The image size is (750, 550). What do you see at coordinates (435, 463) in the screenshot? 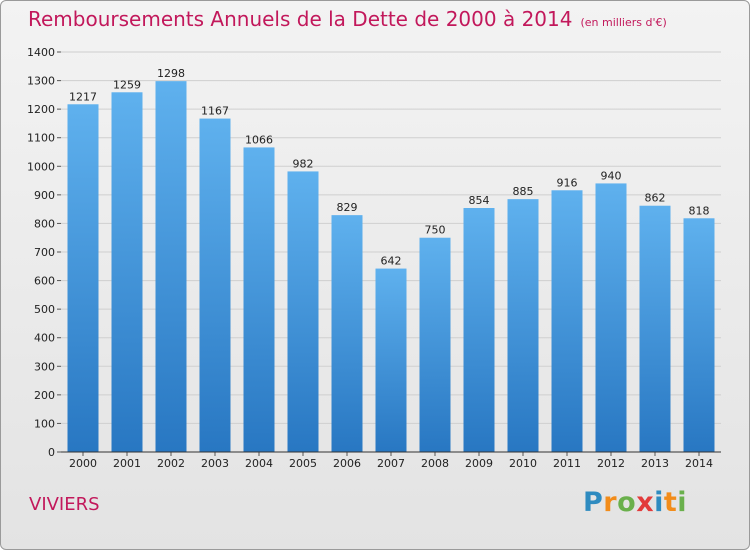
I see `x-tick-label: 2008` at bounding box center [435, 463].